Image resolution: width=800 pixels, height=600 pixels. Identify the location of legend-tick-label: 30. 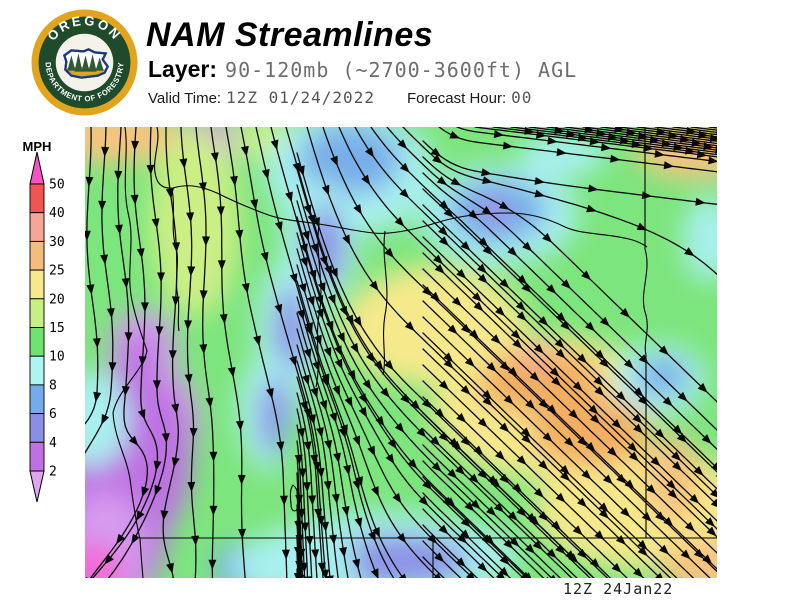
(57, 242).